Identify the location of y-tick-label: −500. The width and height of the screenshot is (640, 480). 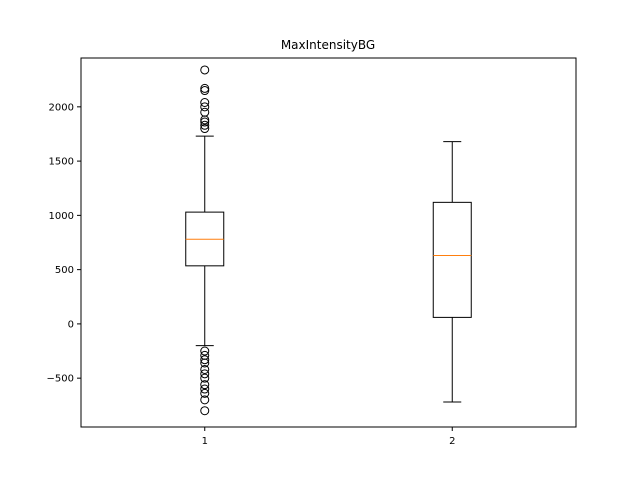
(60, 379).